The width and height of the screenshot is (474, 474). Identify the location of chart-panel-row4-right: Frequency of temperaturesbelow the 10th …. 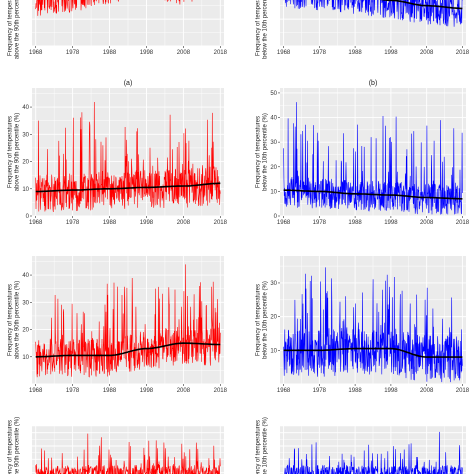
(361, 445).